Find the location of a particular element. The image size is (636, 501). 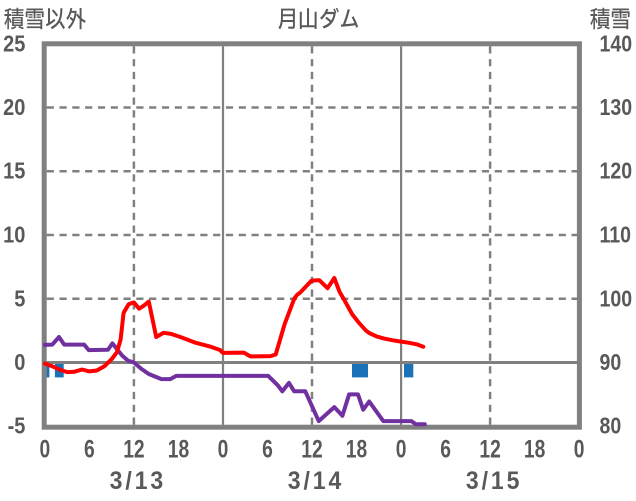

svg-text: 90 is located at coordinates (611, 363).